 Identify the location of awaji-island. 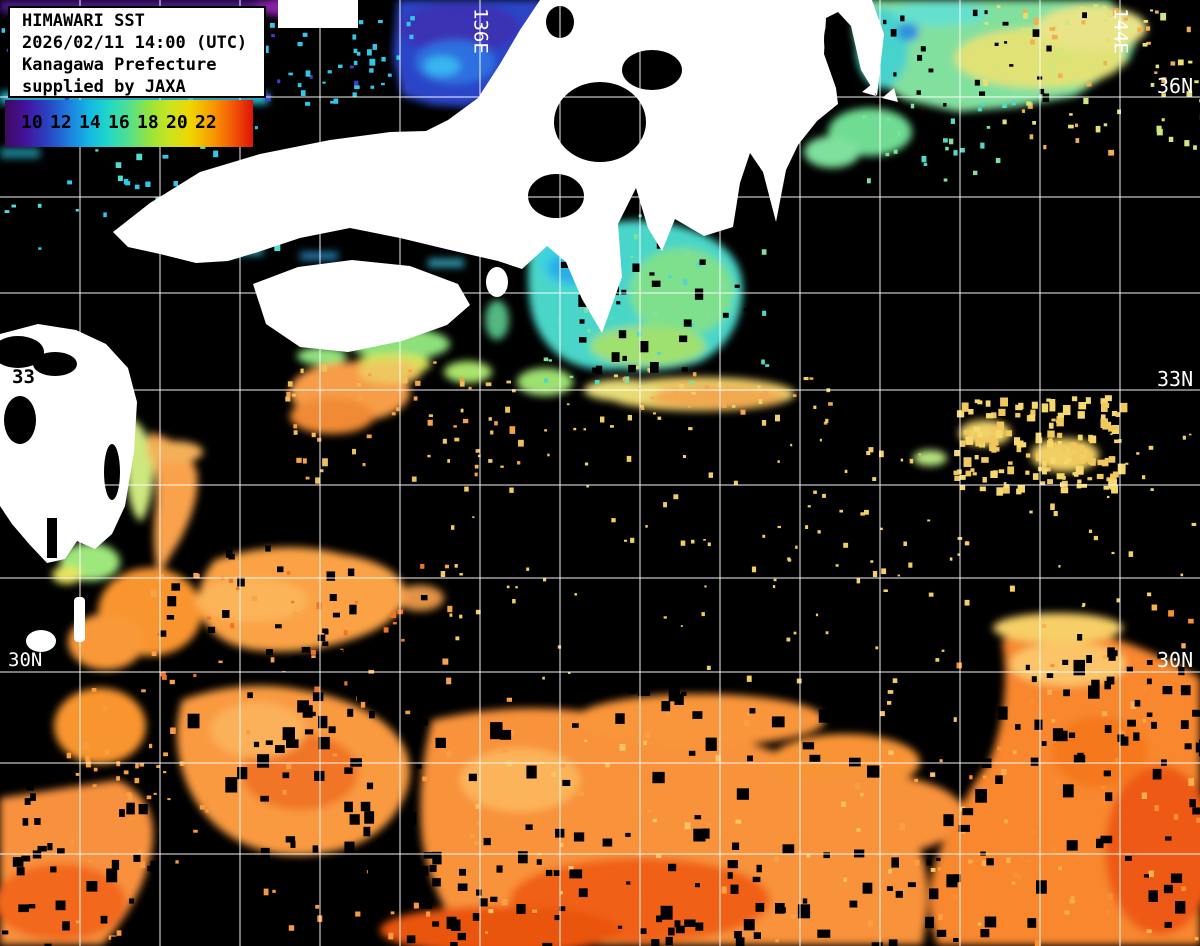
(497, 282).